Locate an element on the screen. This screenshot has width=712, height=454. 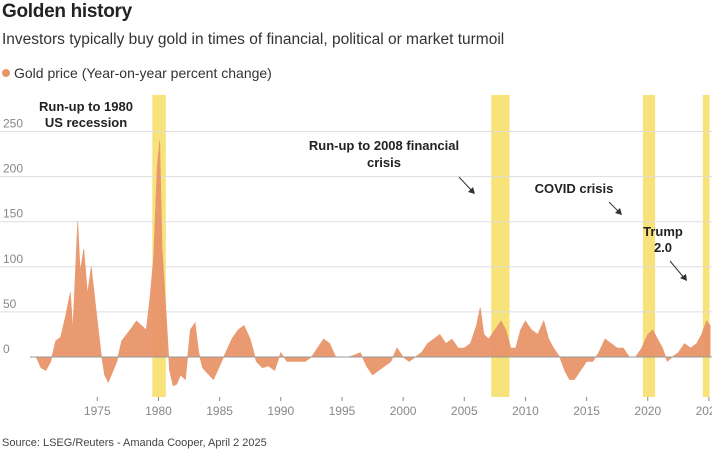
x-tick-label: 2010 is located at coordinates (525, 411).